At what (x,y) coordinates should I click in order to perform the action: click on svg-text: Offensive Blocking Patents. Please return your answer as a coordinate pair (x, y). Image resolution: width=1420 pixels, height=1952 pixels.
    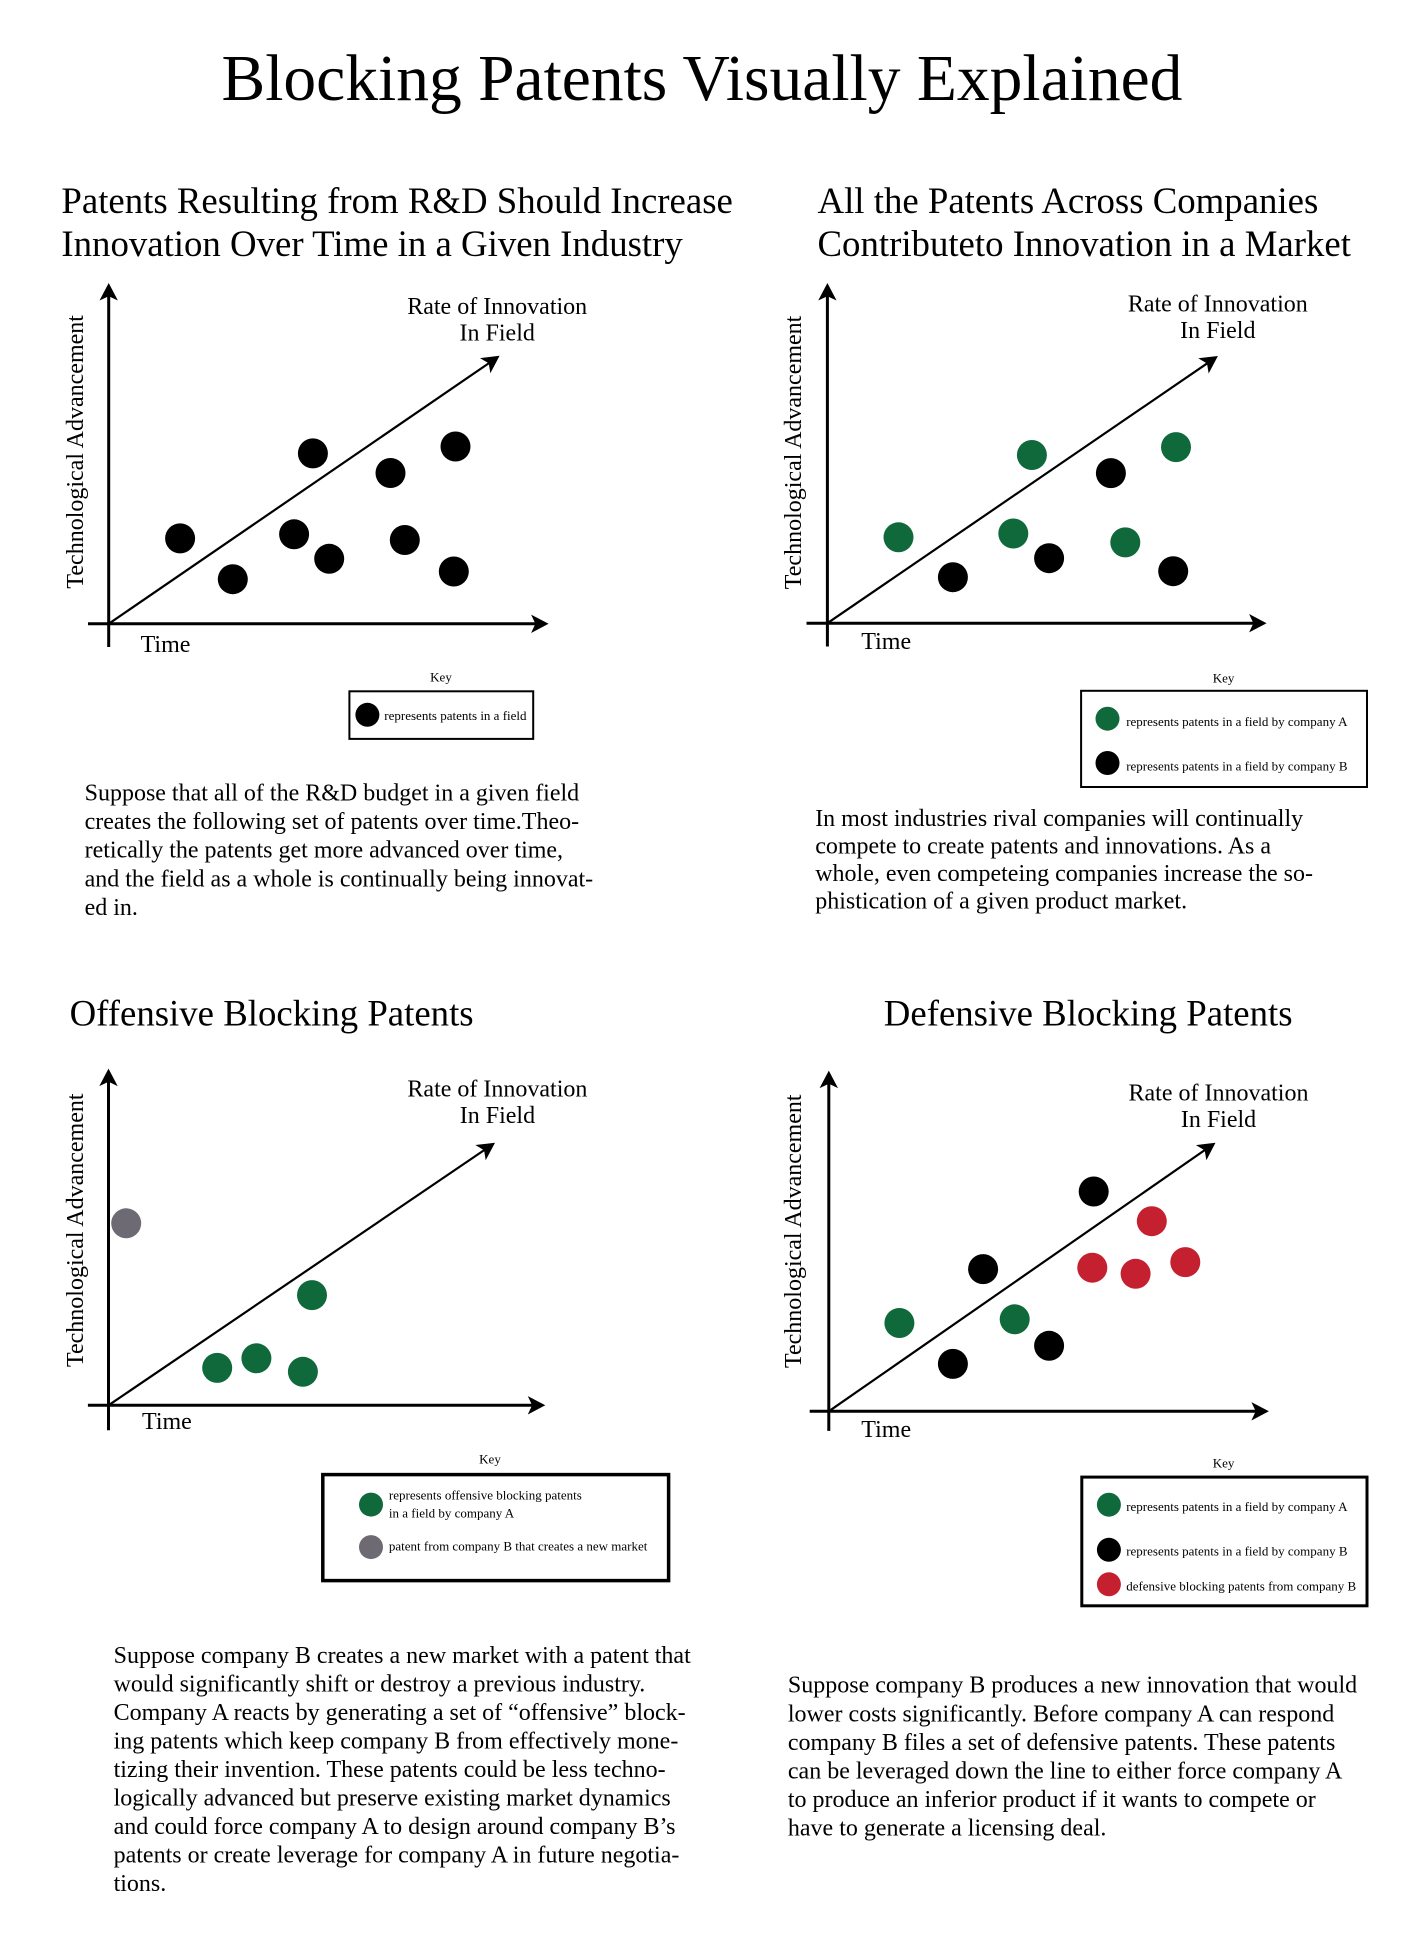
    Looking at the image, I should click on (272, 1013).